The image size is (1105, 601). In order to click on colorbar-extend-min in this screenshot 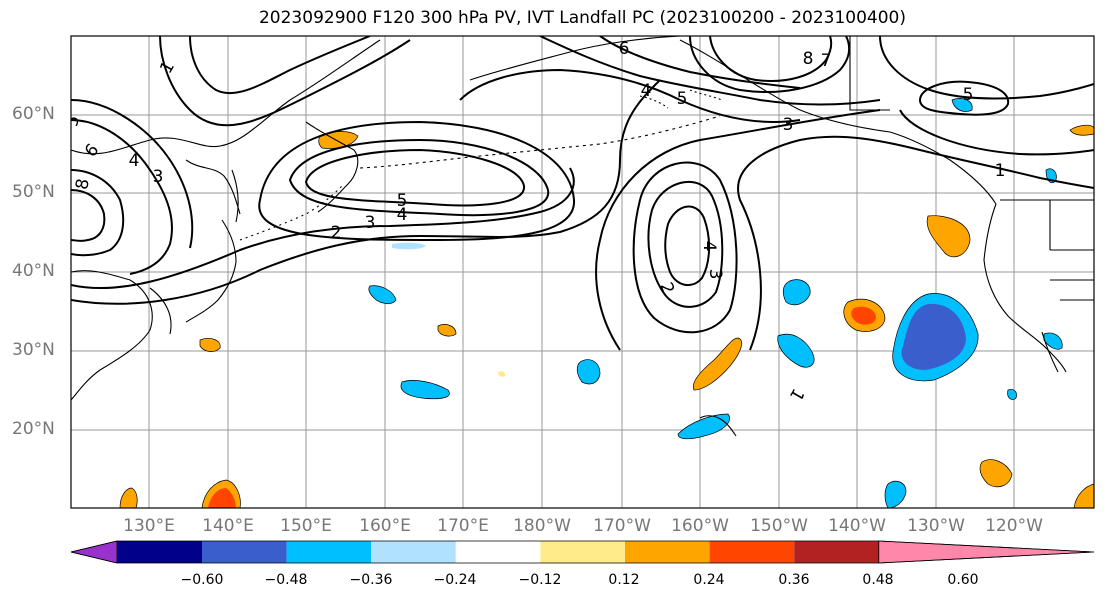, I will do `click(94, 552)`.